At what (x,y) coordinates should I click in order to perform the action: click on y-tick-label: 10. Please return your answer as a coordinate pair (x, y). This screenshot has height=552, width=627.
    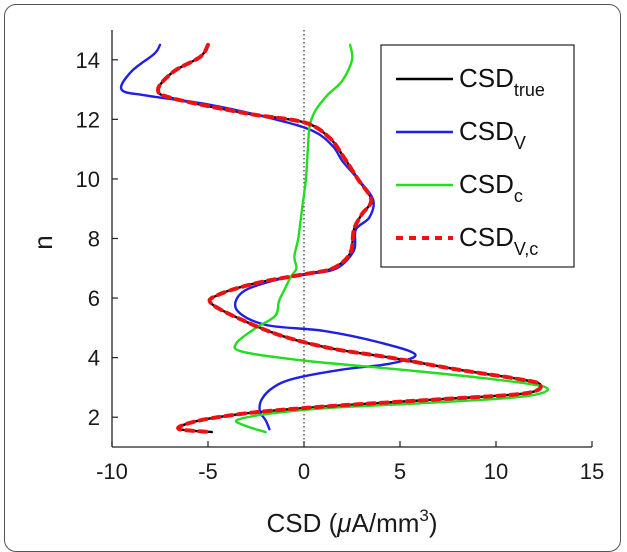
    Looking at the image, I should click on (88, 179).